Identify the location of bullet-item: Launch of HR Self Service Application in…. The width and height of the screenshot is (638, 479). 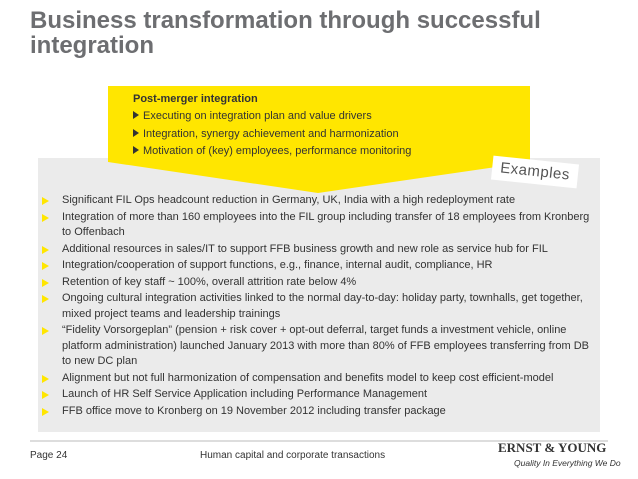
(316, 395).